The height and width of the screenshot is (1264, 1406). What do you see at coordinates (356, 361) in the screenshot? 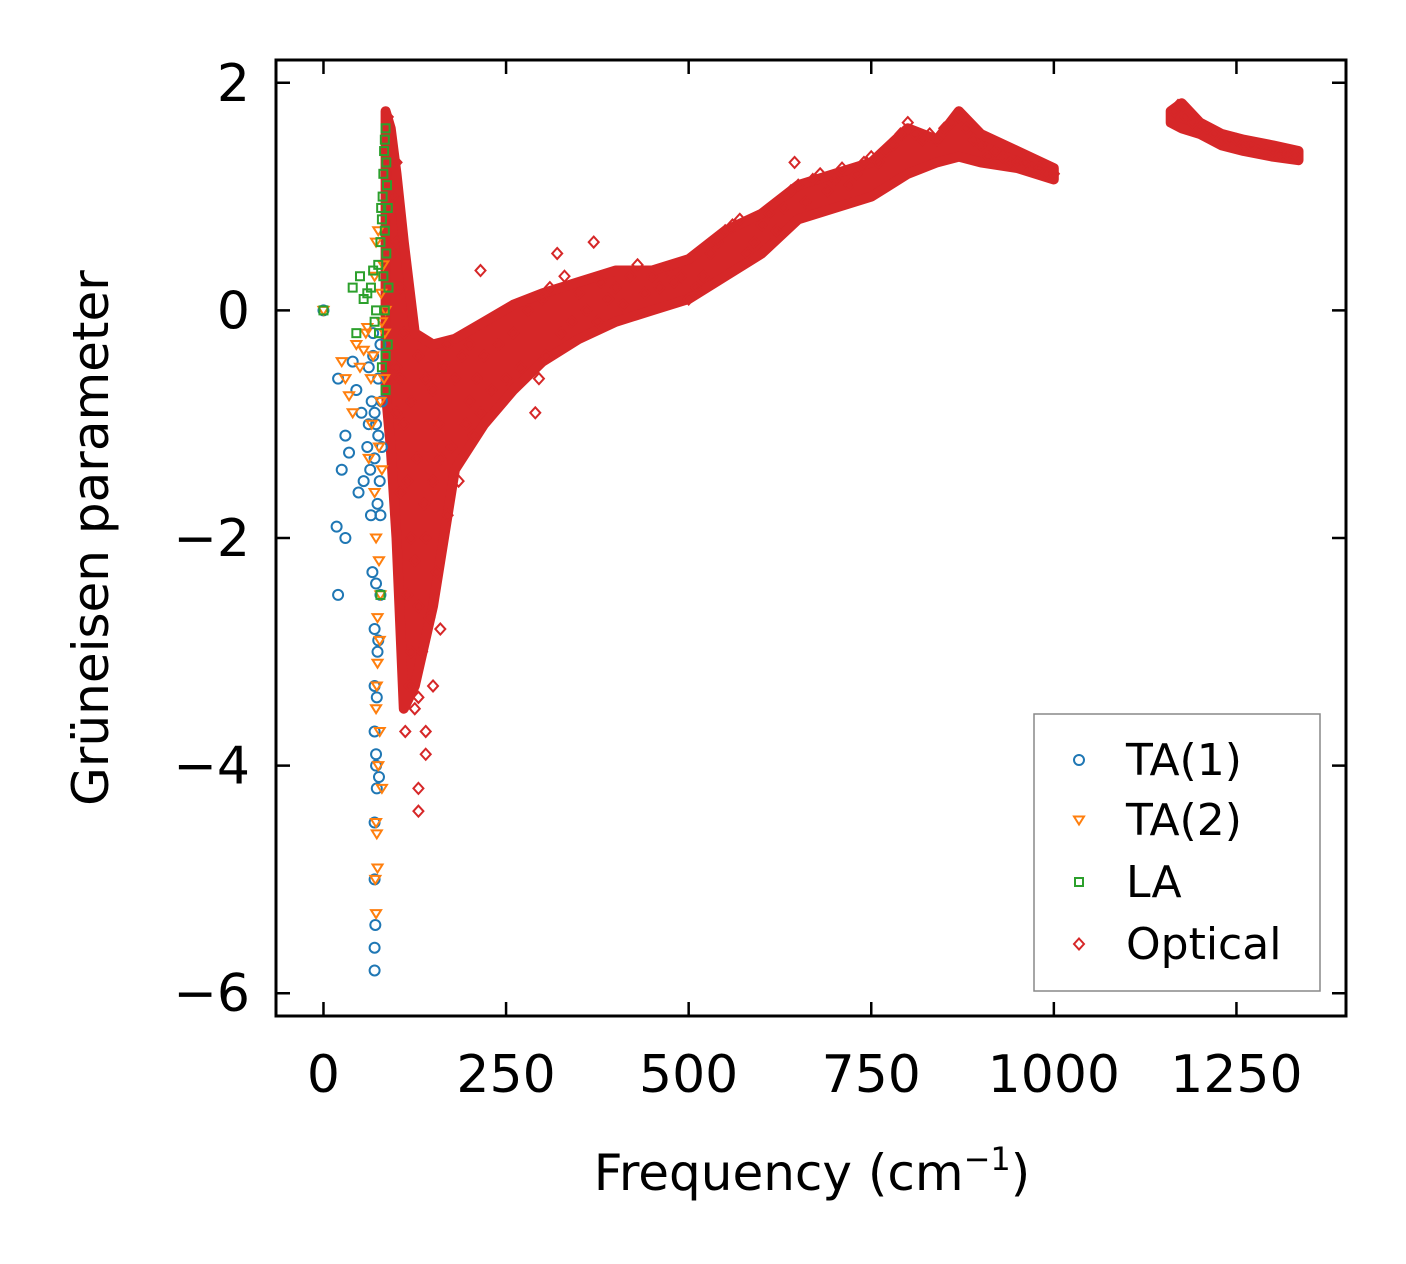
I see `series-la` at bounding box center [356, 361].